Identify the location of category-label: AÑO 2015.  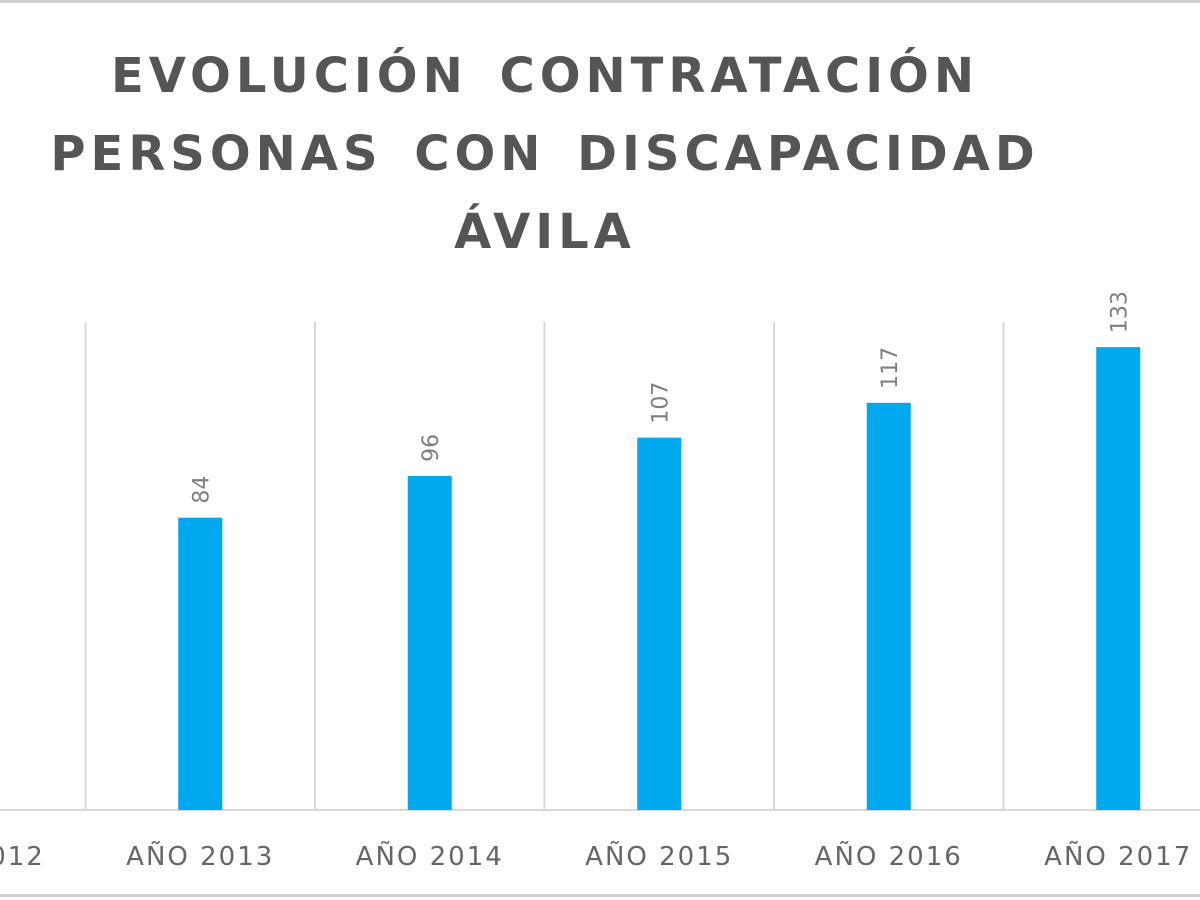
(659, 856).